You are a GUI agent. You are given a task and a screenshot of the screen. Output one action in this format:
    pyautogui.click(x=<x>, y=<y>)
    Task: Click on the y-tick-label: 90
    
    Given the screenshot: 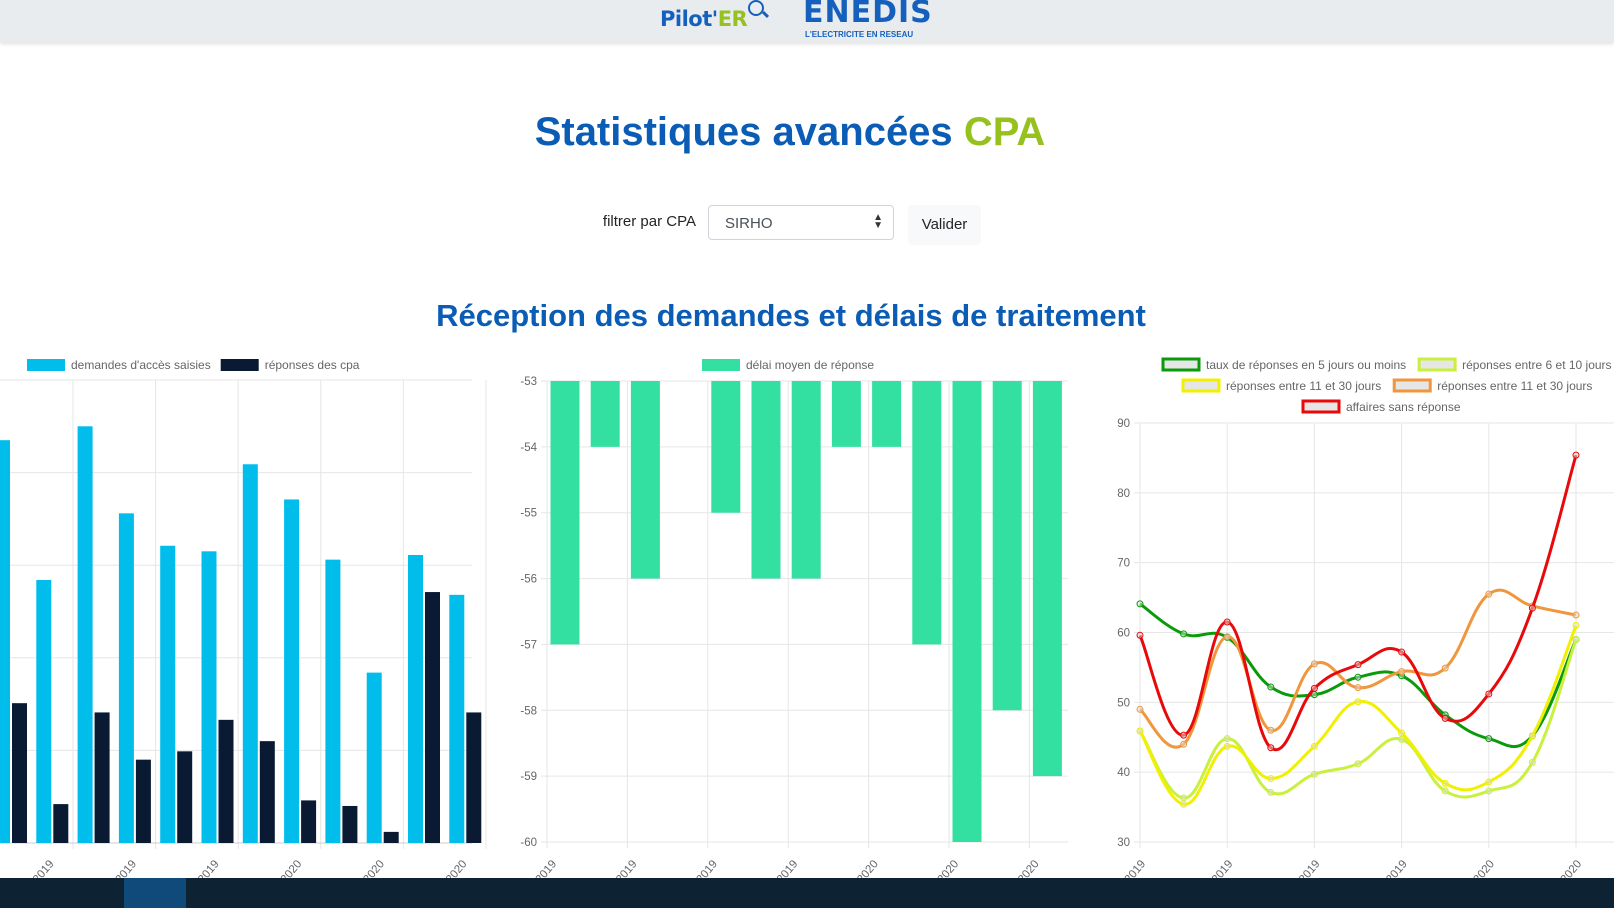 What is the action you would take?
    pyautogui.click(x=1123, y=424)
    